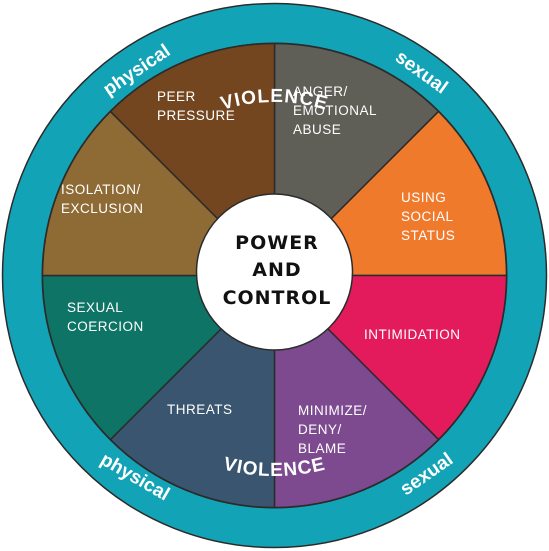  What do you see at coordinates (320, 429) in the screenshot?
I see `segment-label-line: DENY/` at bounding box center [320, 429].